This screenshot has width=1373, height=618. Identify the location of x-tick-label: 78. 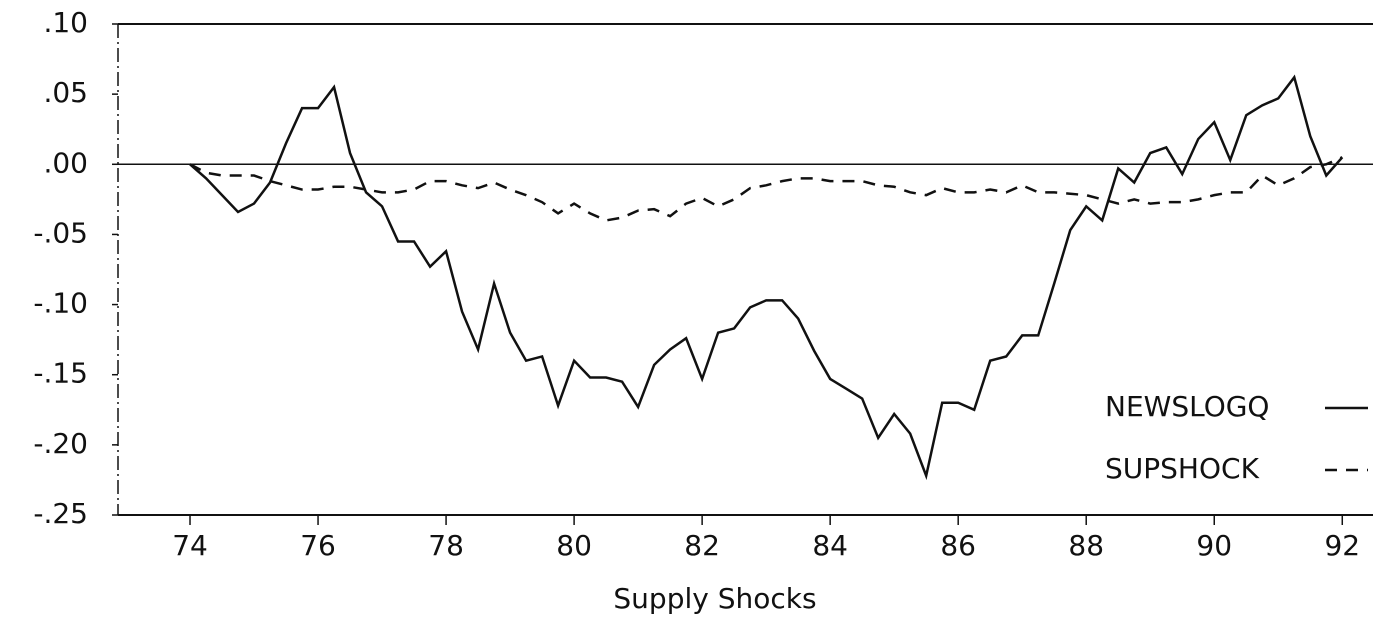
(446, 545).